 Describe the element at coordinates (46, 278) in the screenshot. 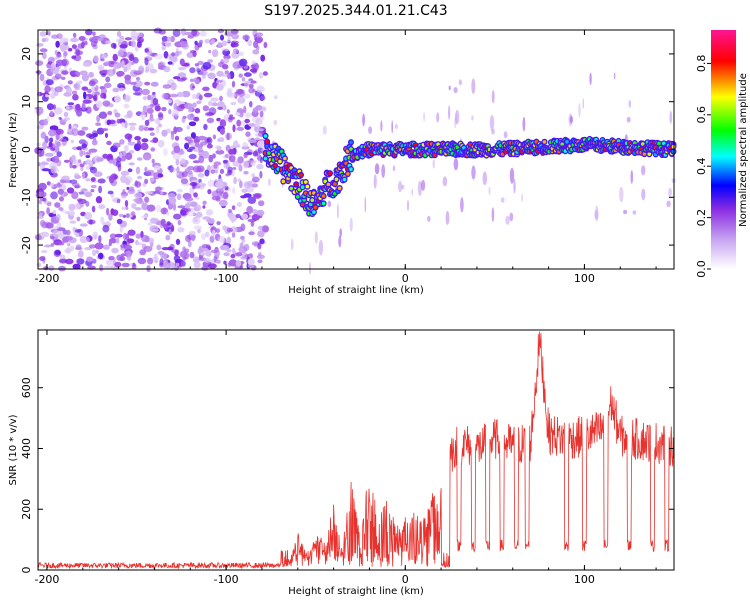

I see `x-tick-label: -200` at that location.